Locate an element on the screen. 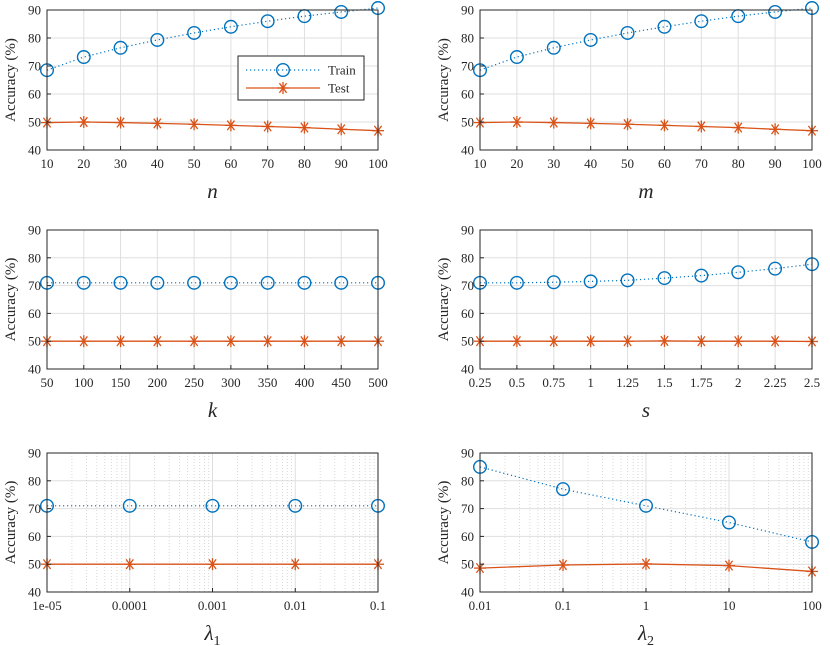 The width and height of the screenshot is (830, 646). x-tick-label: 90 is located at coordinates (341, 163).